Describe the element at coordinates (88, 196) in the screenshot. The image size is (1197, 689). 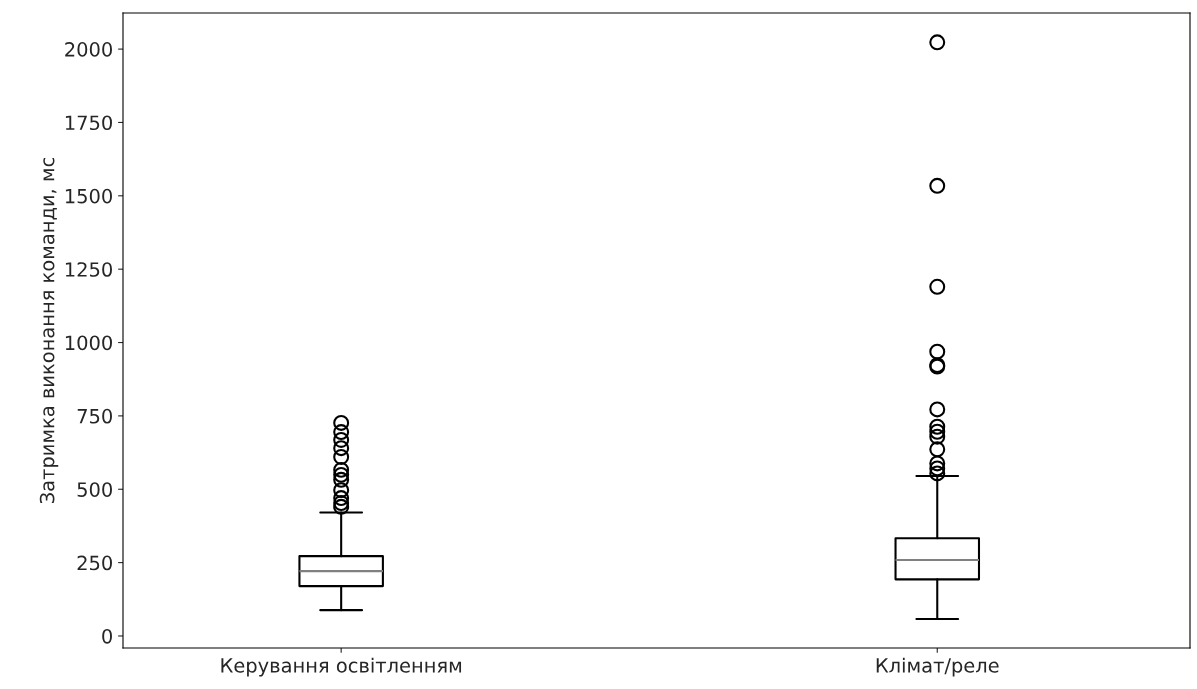
I see `y-tick-label: 1500` at that location.